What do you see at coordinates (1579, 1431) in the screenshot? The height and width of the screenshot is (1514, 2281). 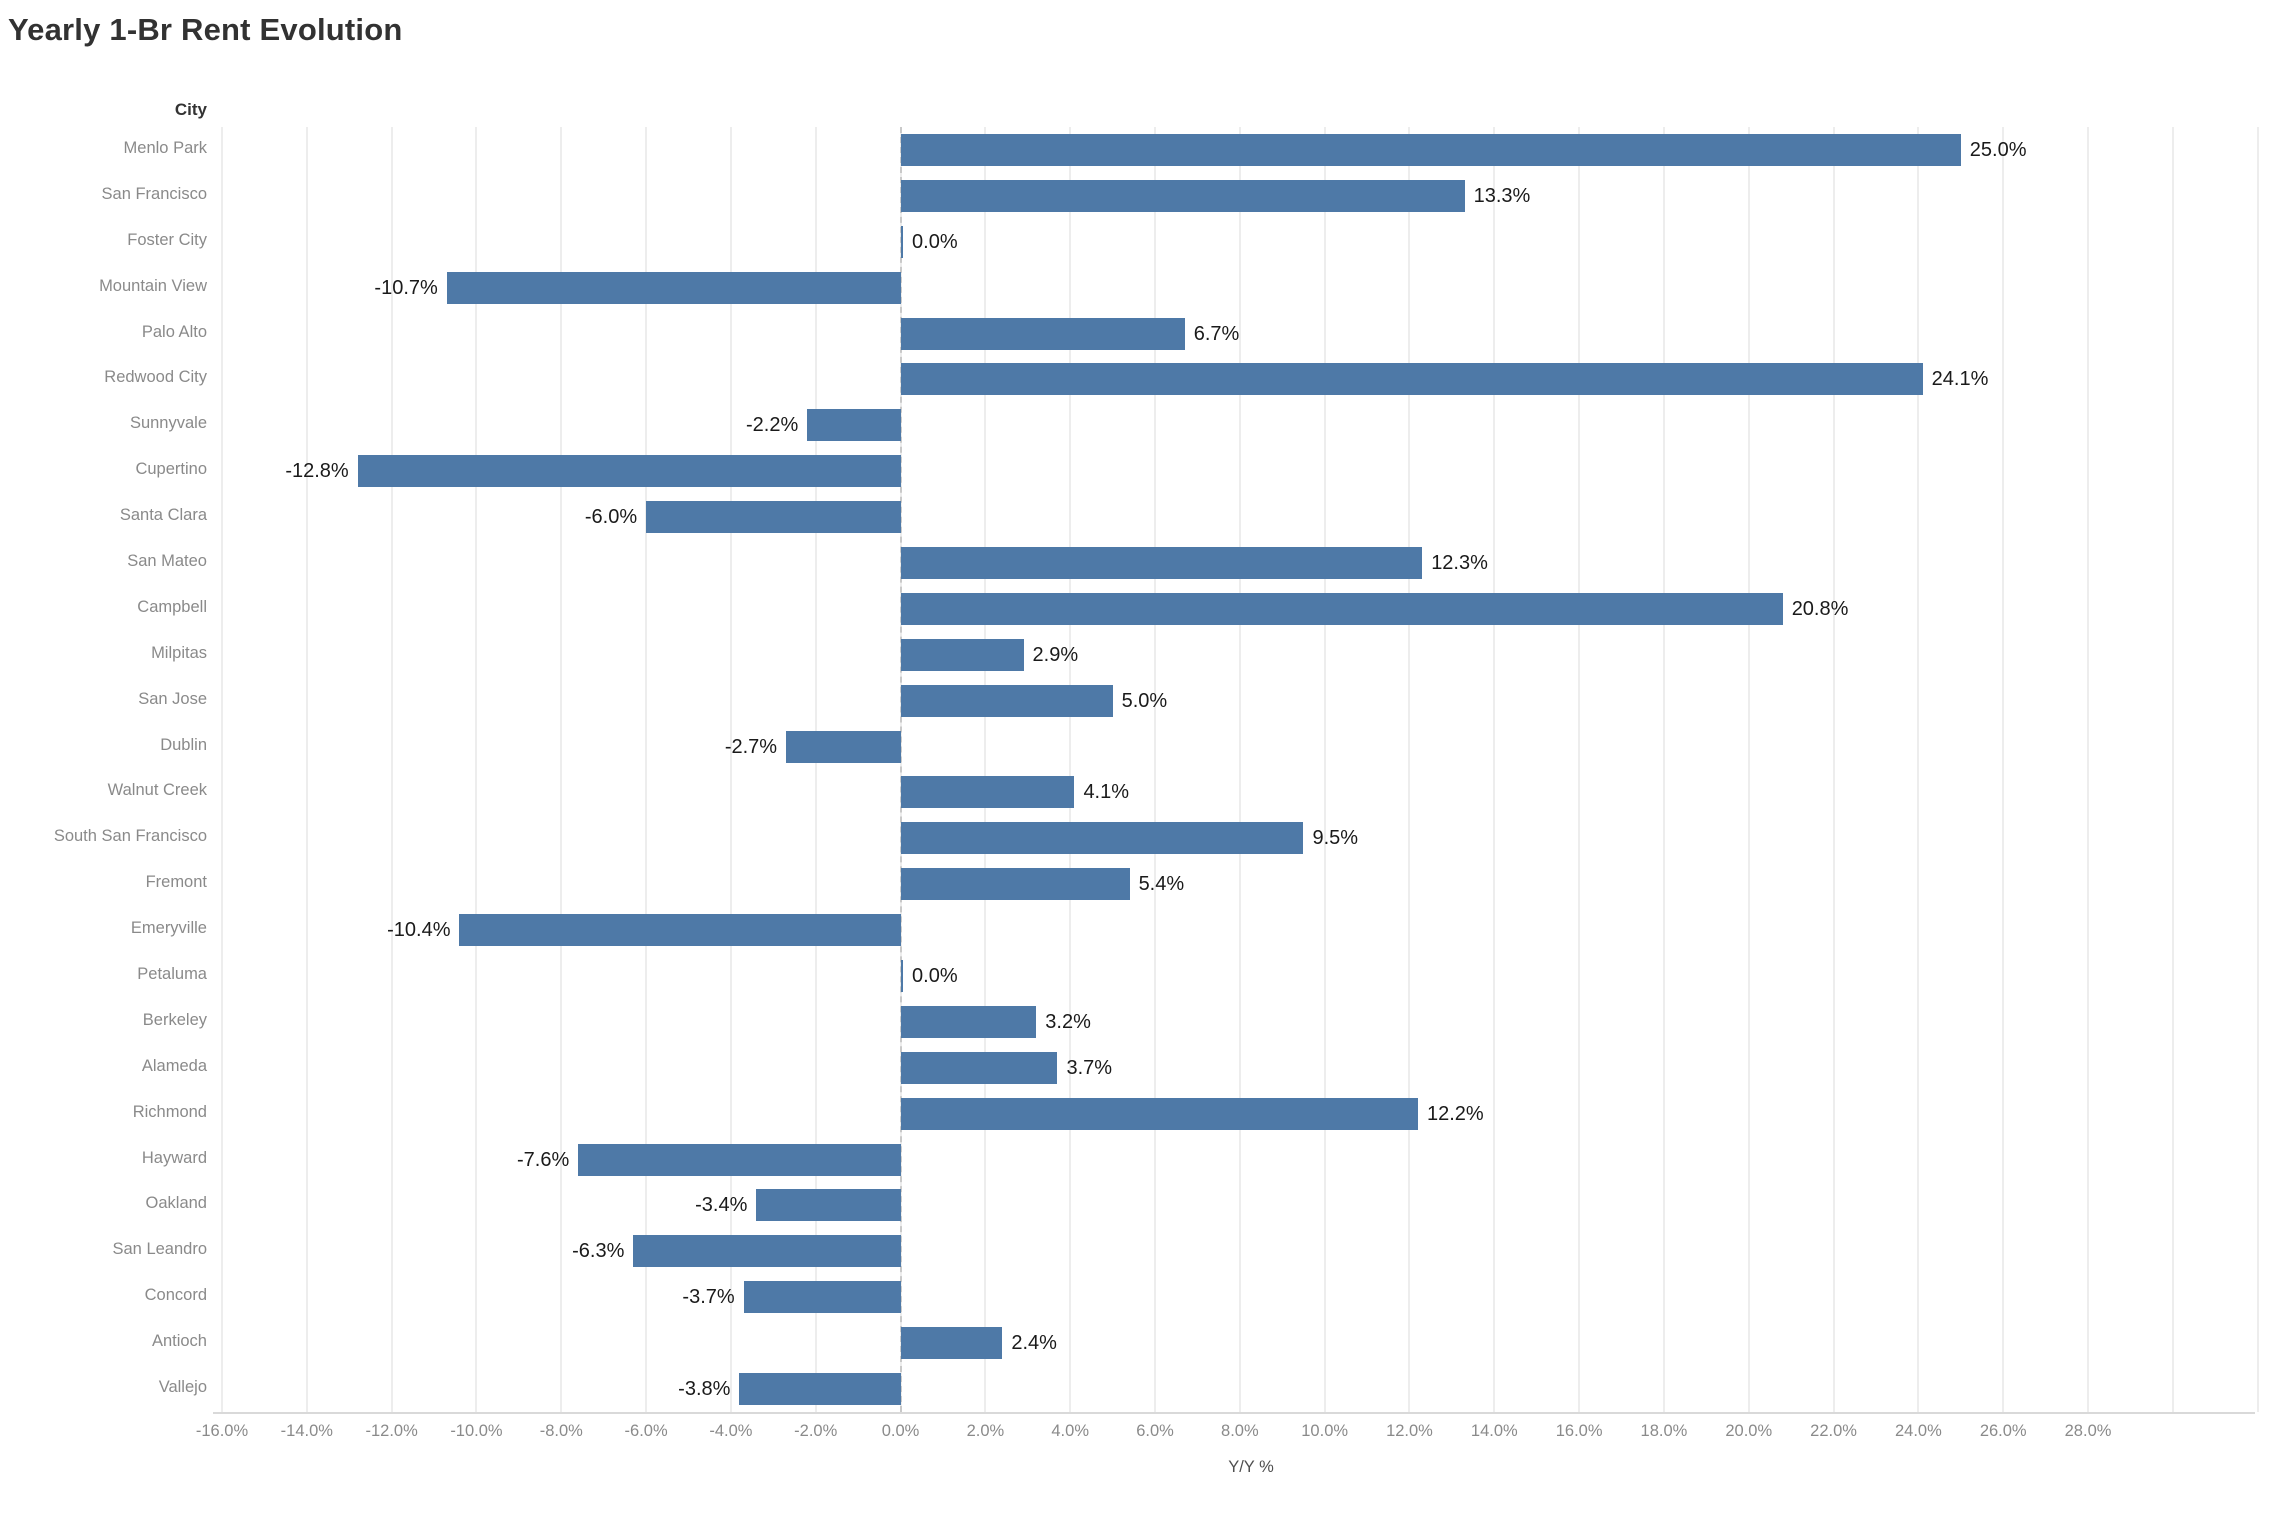 I see `x-tick-label: 16.0%` at bounding box center [1579, 1431].